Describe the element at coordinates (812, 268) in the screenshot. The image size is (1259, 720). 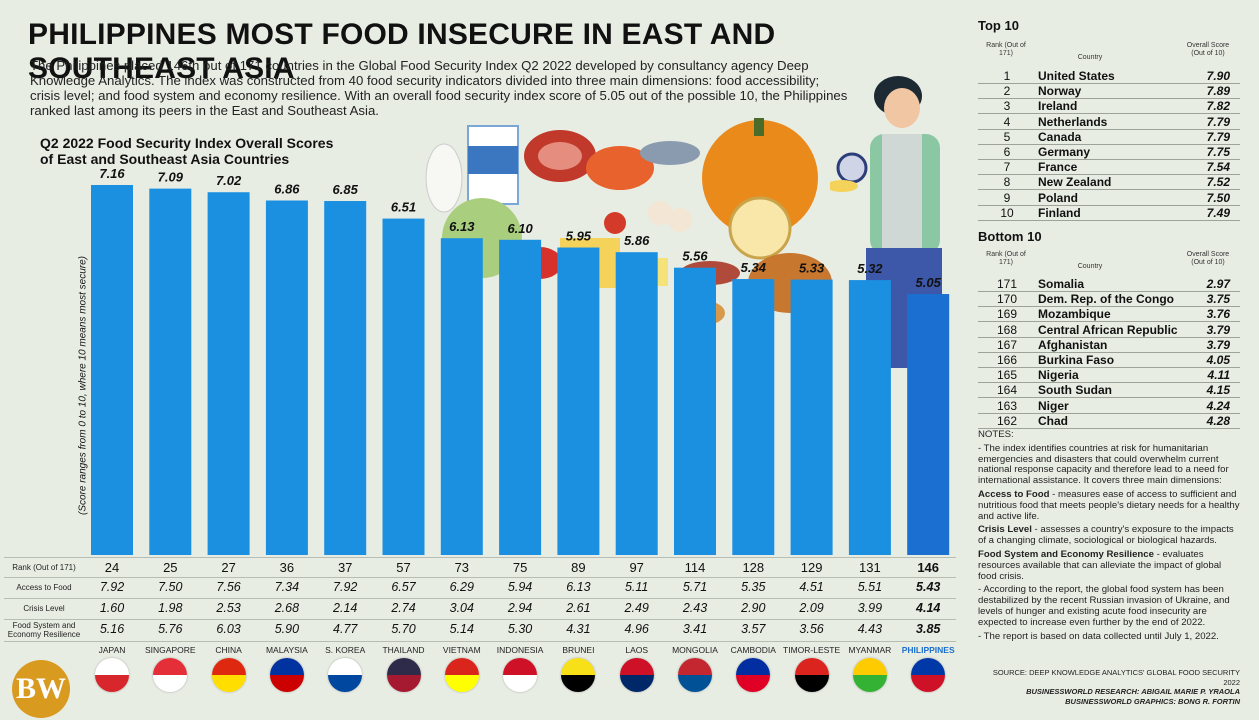
I see `bar-value-label: 5.33` at that location.